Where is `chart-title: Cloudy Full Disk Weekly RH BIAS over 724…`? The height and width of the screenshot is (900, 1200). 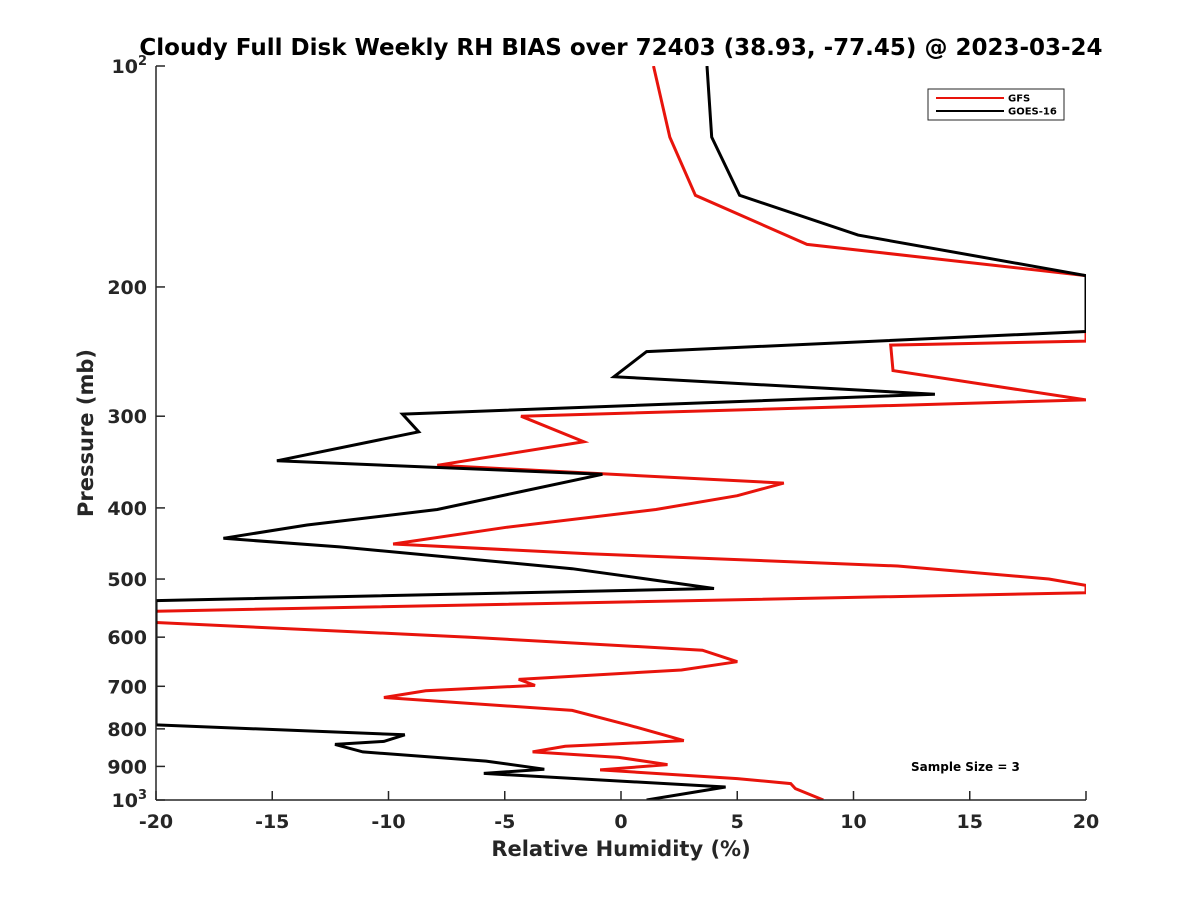
chart-title: Cloudy Full Disk Weekly RH BIAS over 724… is located at coordinates (620, 48).